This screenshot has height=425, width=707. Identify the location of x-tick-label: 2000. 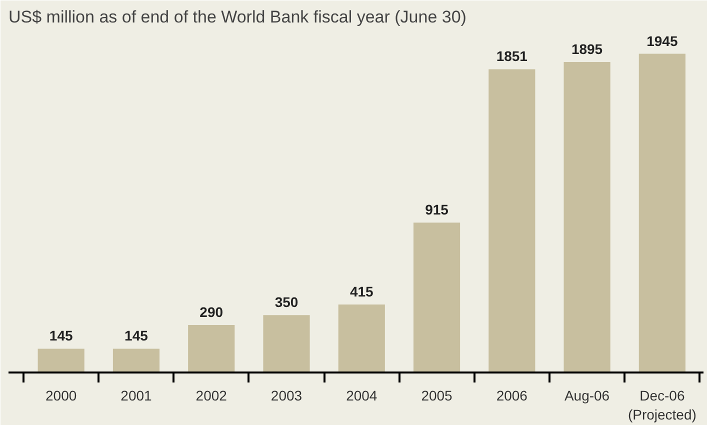
(61, 396).